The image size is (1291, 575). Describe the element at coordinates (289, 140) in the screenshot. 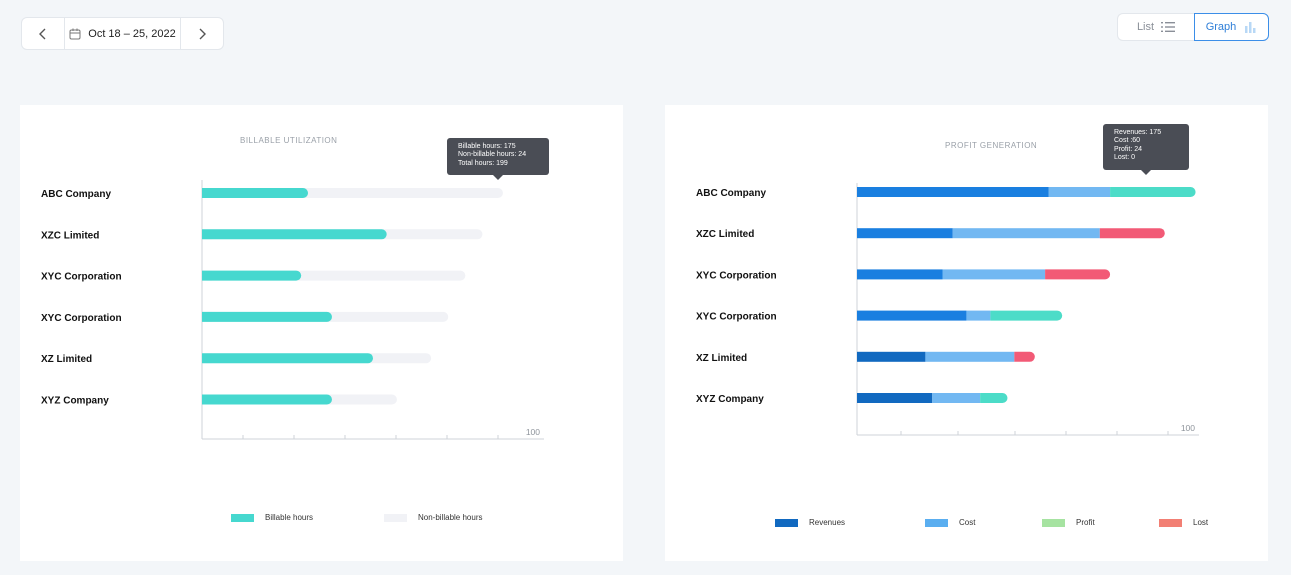

I see `chart-title: BILLABLE UTILIZATION` at that location.